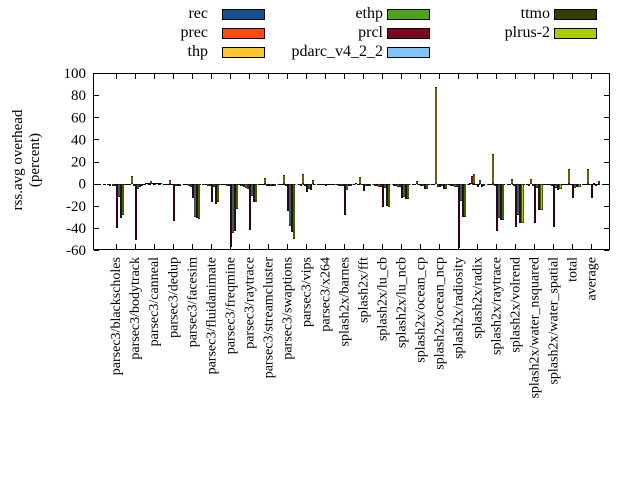 This screenshot has height=480, width=640. What do you see at coordinates (592, 279) in the screenshot?
I see `x-tick-label: average` at bounding box center [592, 279].